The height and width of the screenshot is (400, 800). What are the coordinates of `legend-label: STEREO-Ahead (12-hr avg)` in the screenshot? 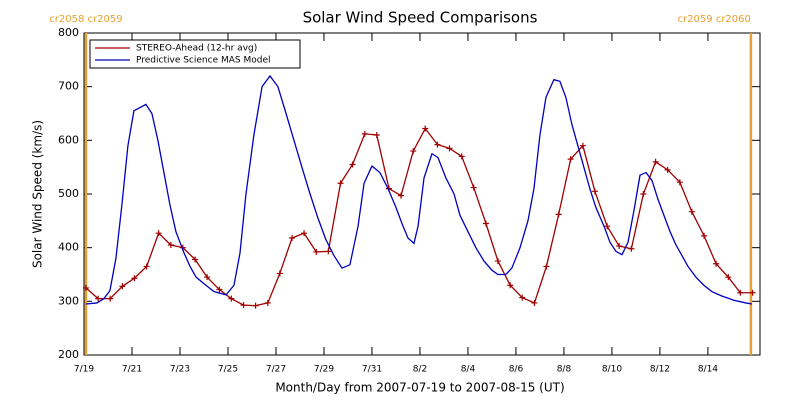 It's located at (196, 49).